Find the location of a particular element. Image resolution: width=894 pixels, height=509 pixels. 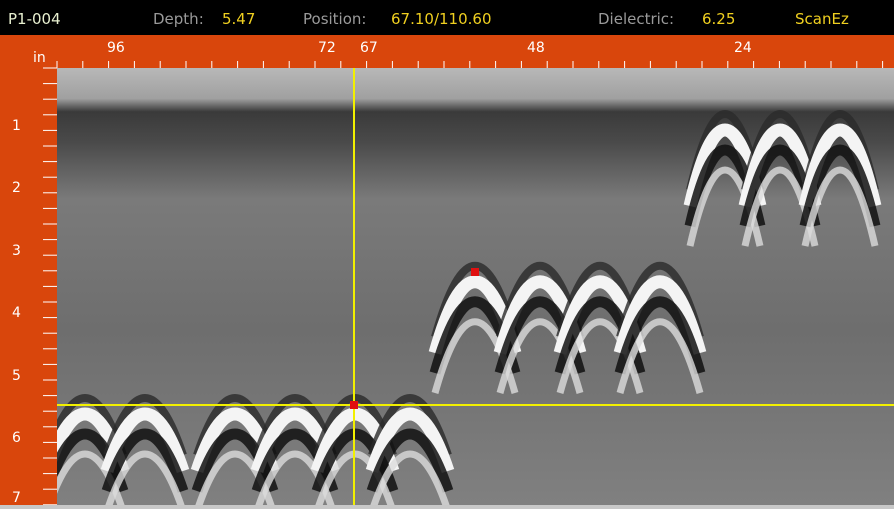

dielectric-value: 6.25 is located at coordinates (718, 19).